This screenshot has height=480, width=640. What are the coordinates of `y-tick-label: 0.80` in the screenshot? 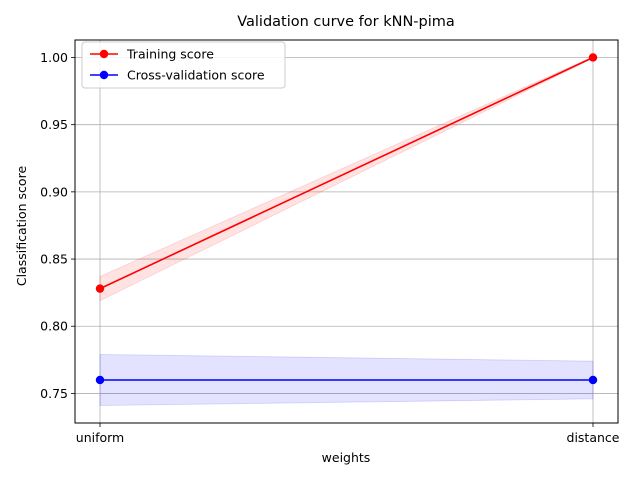 It's located at (54, 326).